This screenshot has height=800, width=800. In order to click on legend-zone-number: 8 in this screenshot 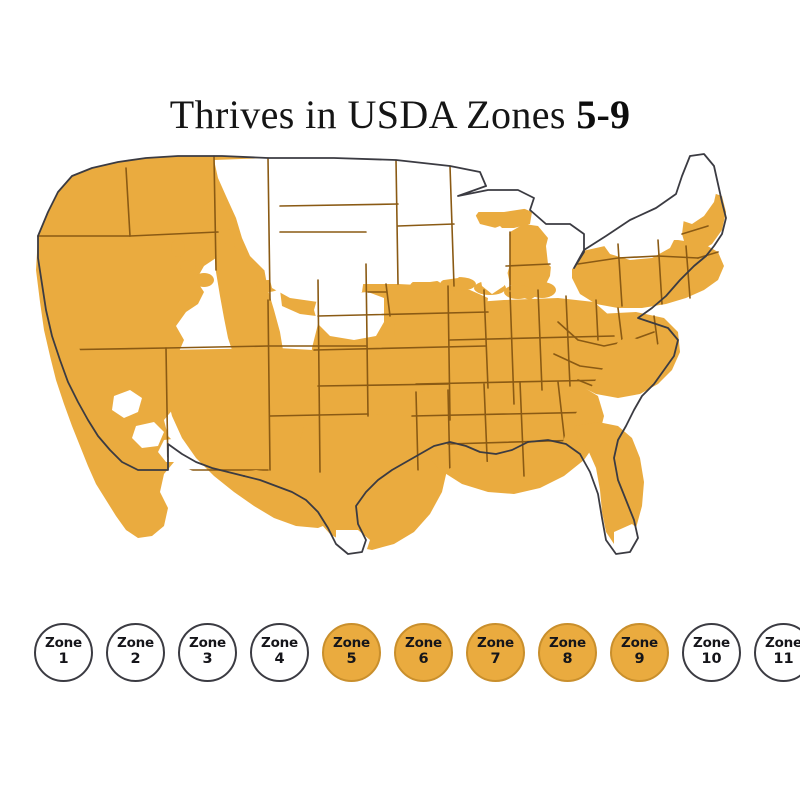, I will do `click(567, 658)`.